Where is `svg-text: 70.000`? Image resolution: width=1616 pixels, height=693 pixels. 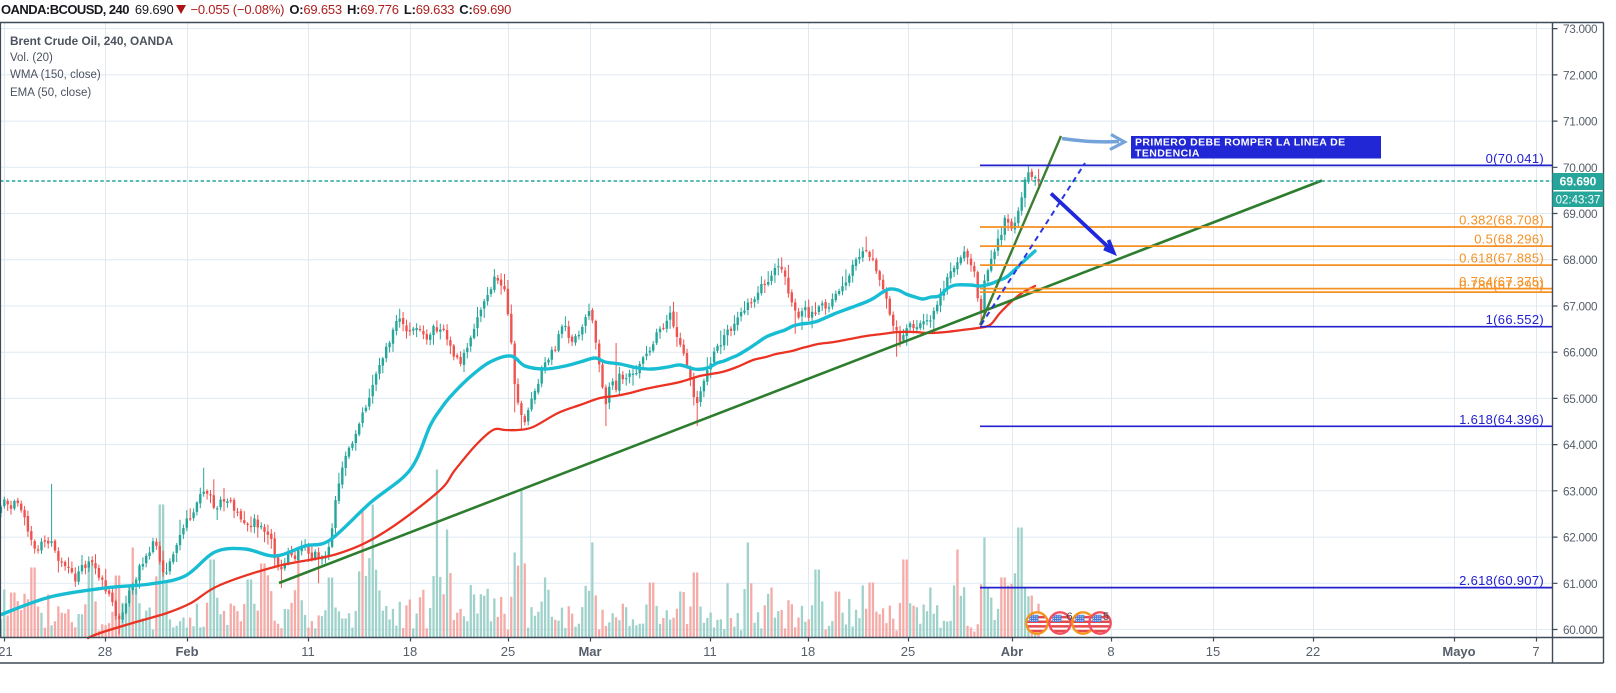 svg-text: 70.000 is located at coordinates (1580, 168).